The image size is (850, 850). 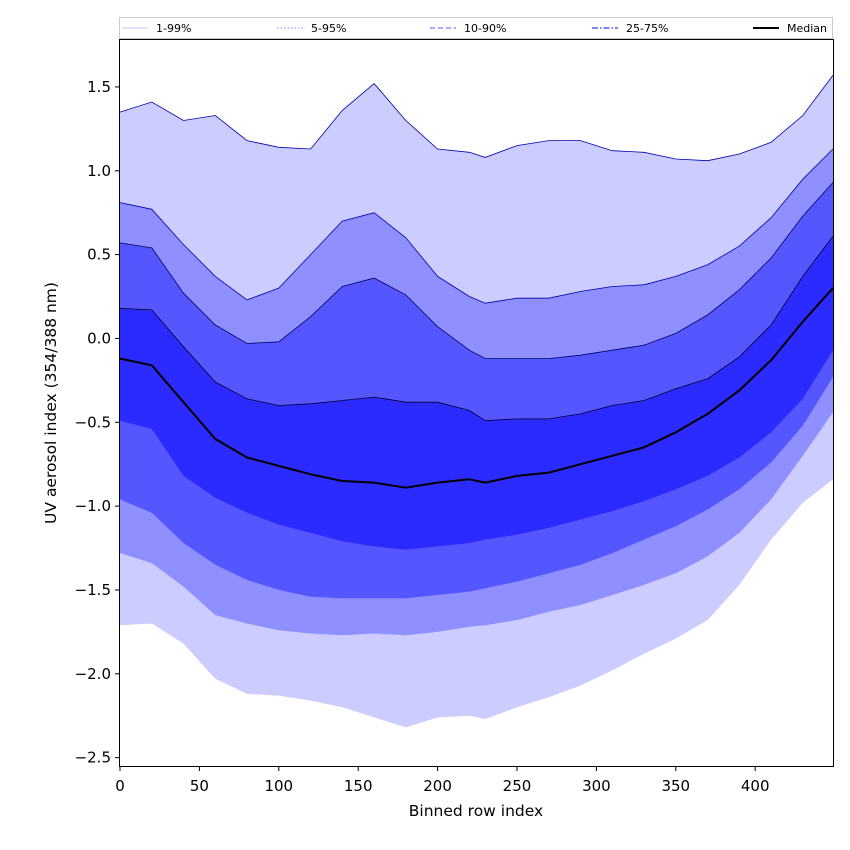 What do you see at coordinates (93, 758) in the screenshot?
I see `y-tick-label: −2.5` at bounding box center [93, 758].